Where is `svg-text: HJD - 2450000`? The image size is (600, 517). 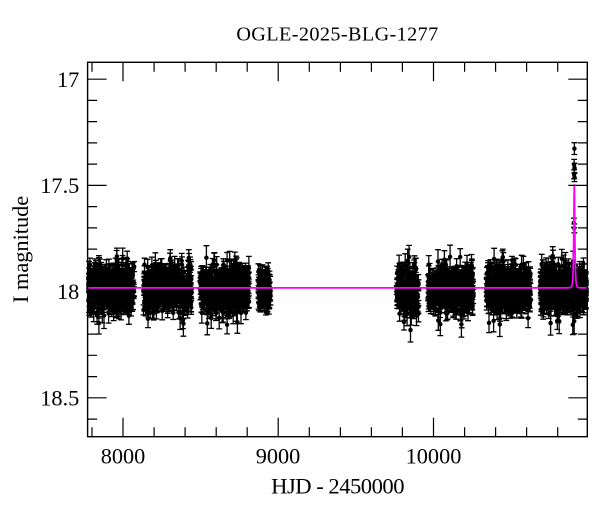 svg-text: HJD - 2450000 is located at coordinates (337, 485).